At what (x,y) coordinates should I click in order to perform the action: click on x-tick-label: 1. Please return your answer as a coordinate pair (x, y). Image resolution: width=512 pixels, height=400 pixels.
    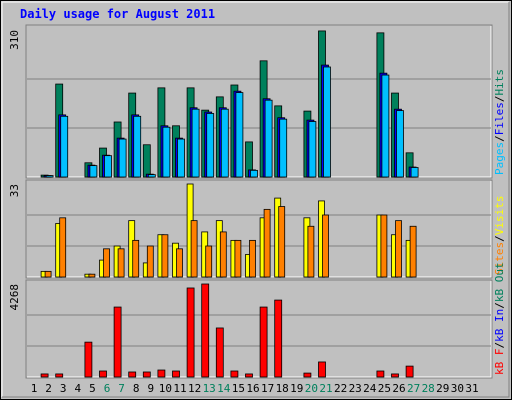
    Looking at the image, I should click on (34, 388).